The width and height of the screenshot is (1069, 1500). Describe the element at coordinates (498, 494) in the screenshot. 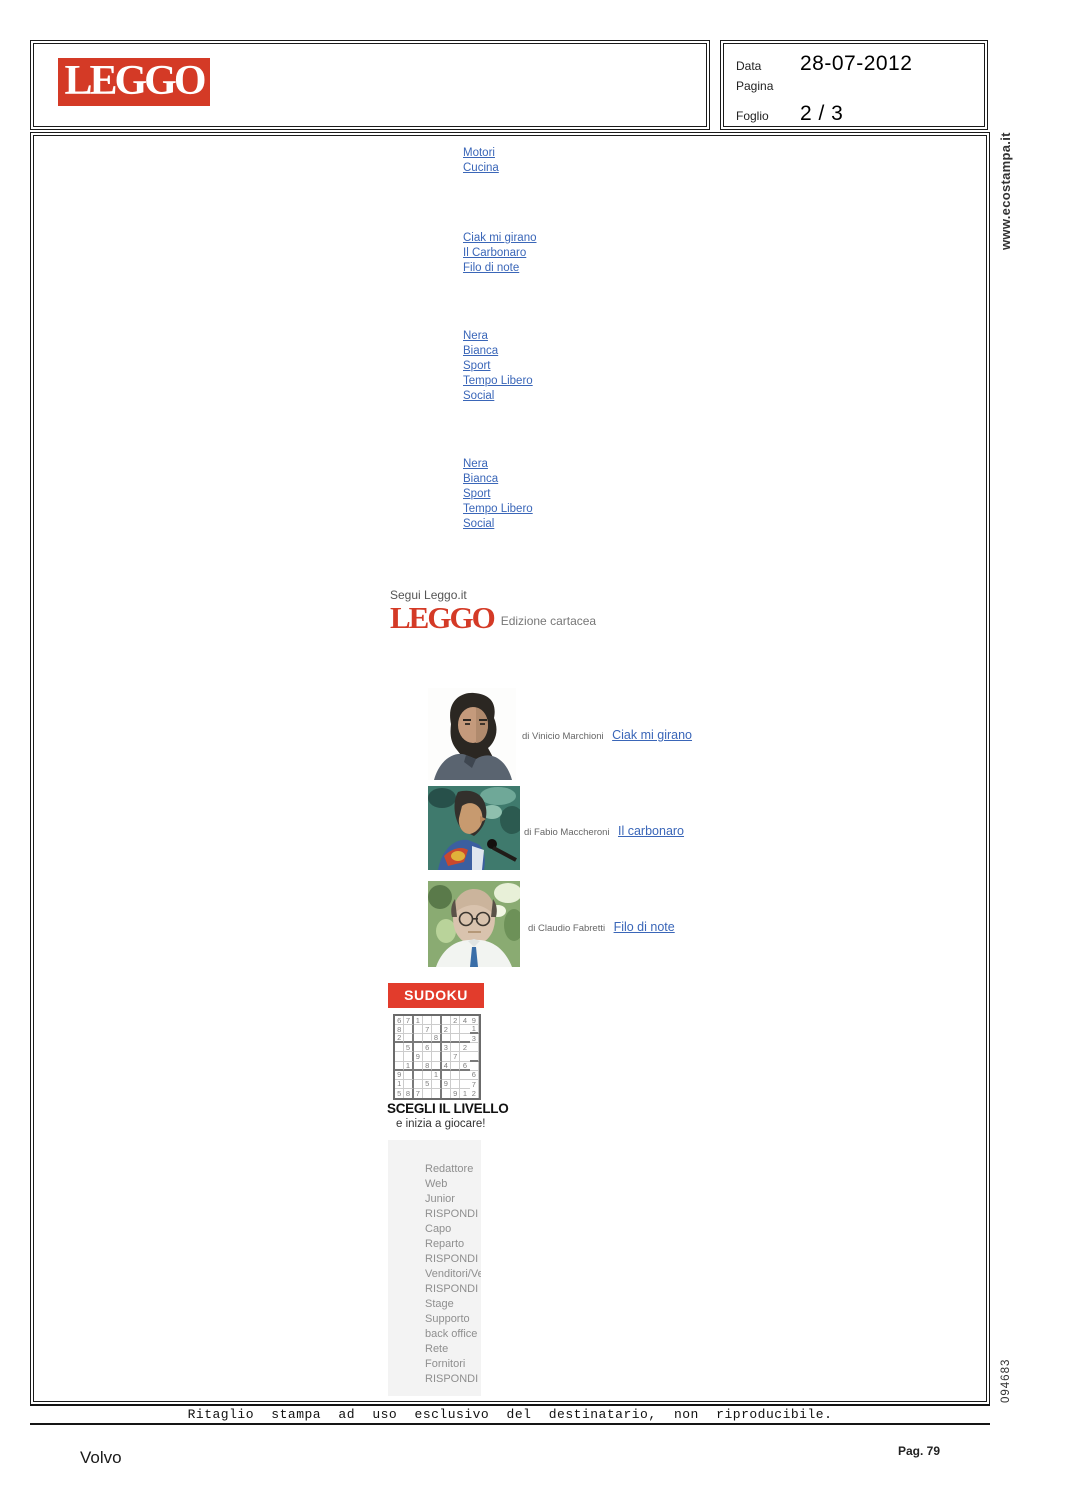

I see `nav-links-group-4: Nera Bianca Sport Tempo Libero Social` at that location.